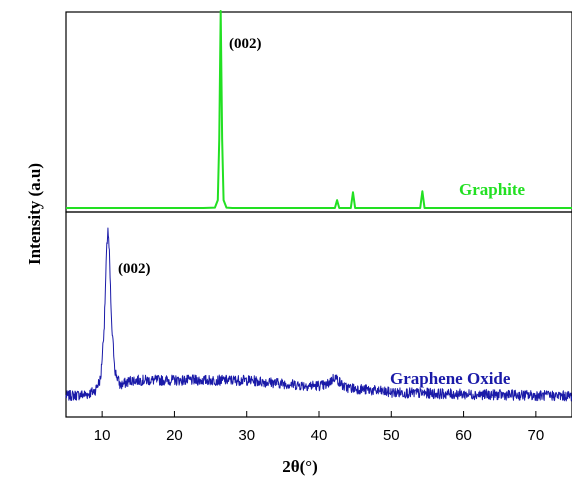 This screenshot has height=483, width=572. What do you see at coordinates (245, 44) in the screenshot?
I see `peak-label-graphite: (002)` at bounding box center [245, 44].